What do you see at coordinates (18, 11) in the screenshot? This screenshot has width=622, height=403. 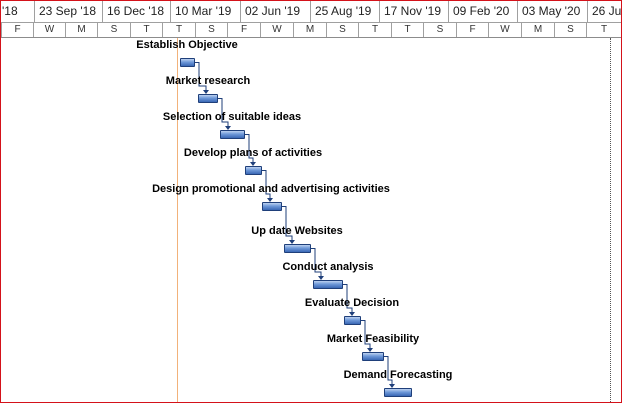 I see `timescale-major-cell: '18` at bounding box center [18, 11].